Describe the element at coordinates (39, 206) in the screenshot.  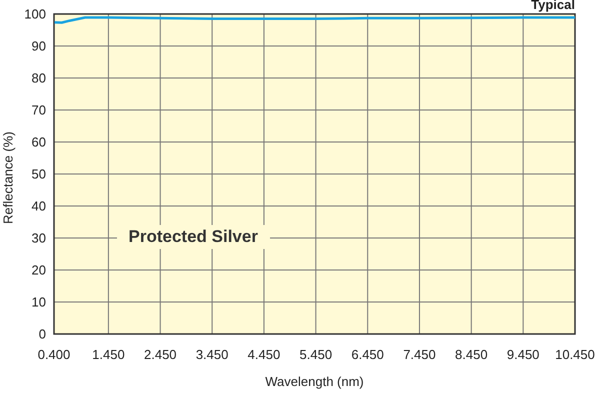
I see `y-tick-label: 40` at that location.